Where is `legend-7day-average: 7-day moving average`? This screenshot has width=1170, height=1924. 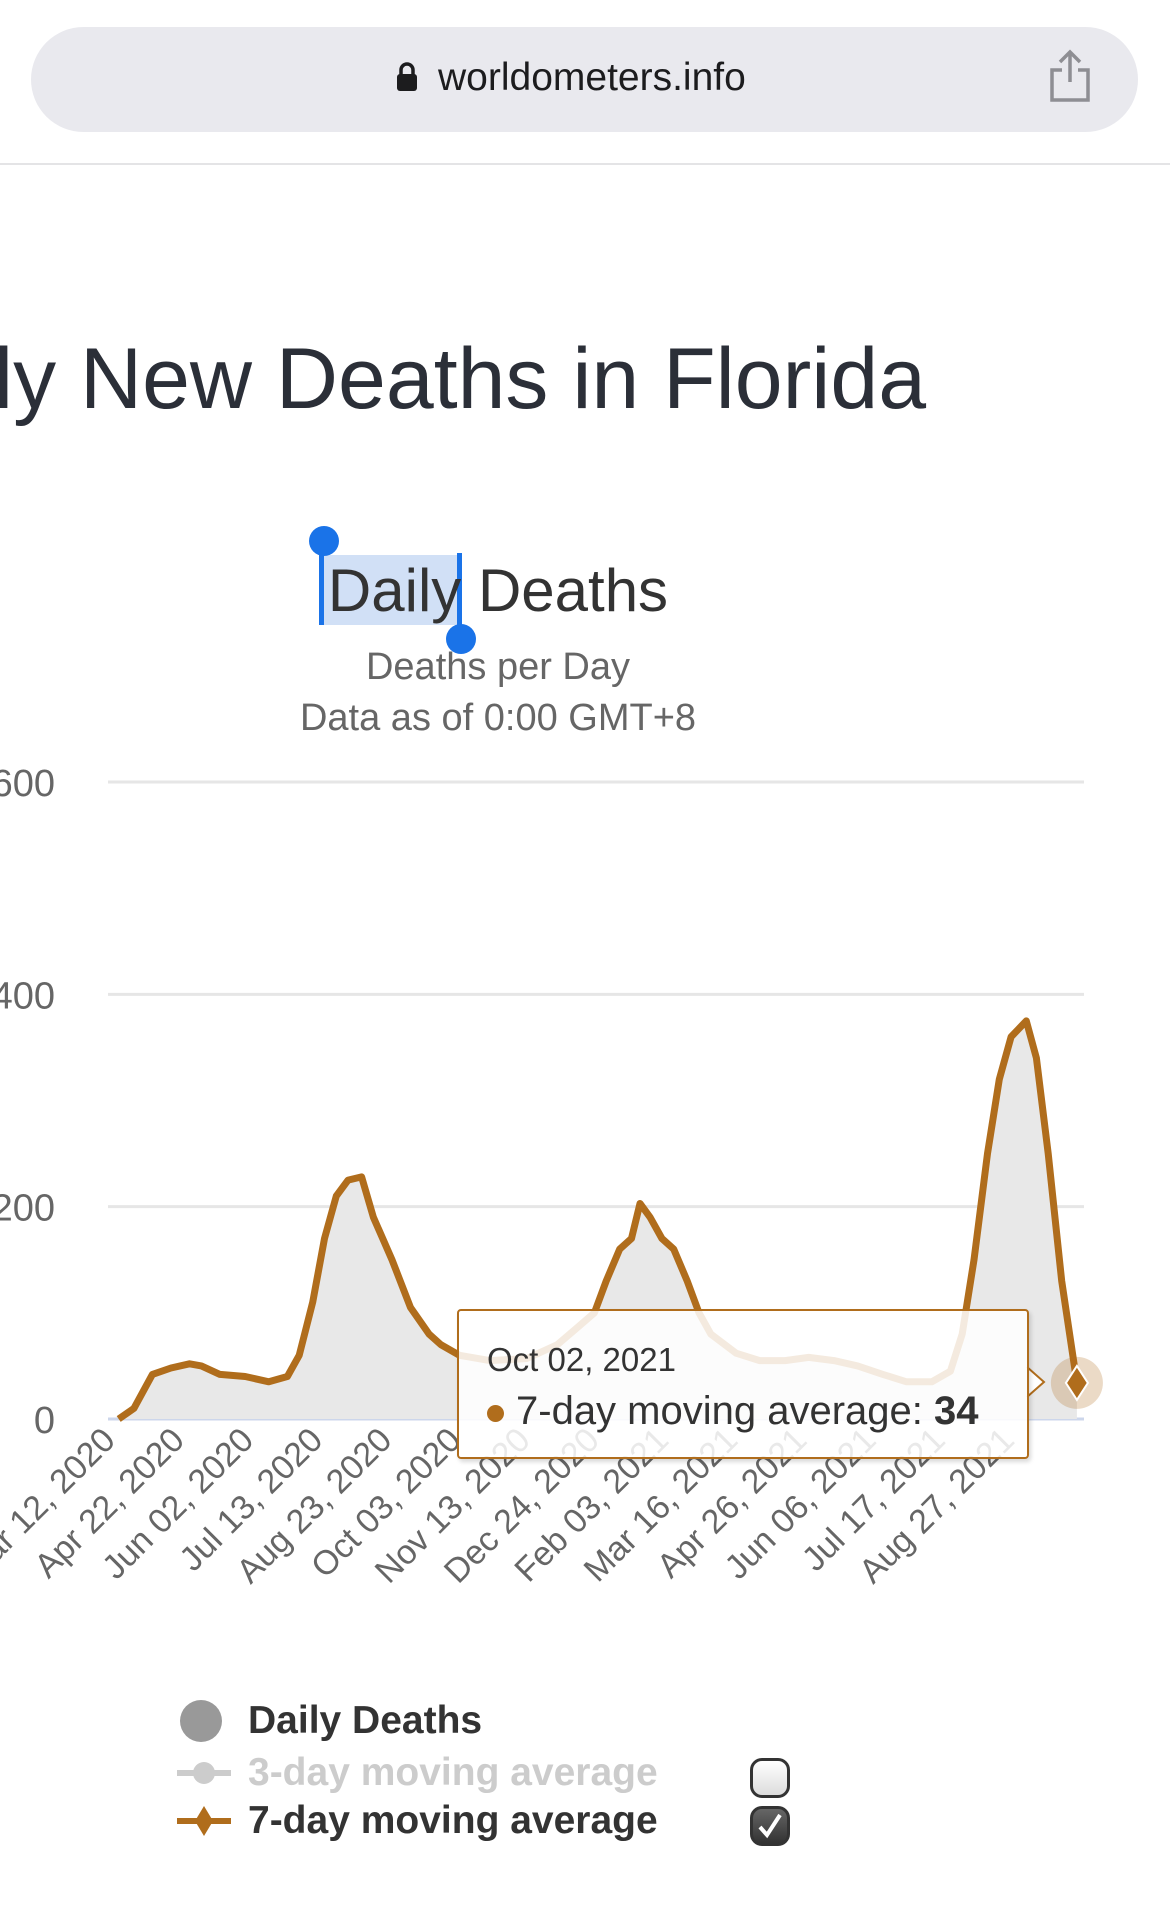 legend-7day-average: 7-day moving average is located at coordinates (416, 1821).